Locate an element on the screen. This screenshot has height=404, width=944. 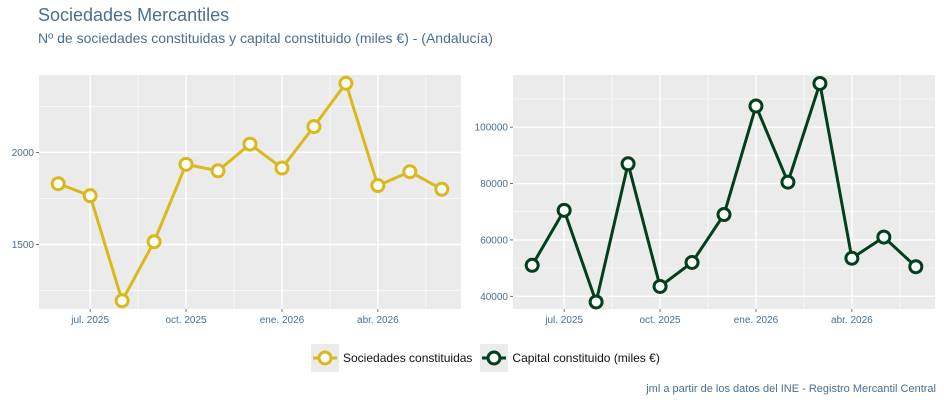
legend-key-capital is located at coordinates (494, 358).